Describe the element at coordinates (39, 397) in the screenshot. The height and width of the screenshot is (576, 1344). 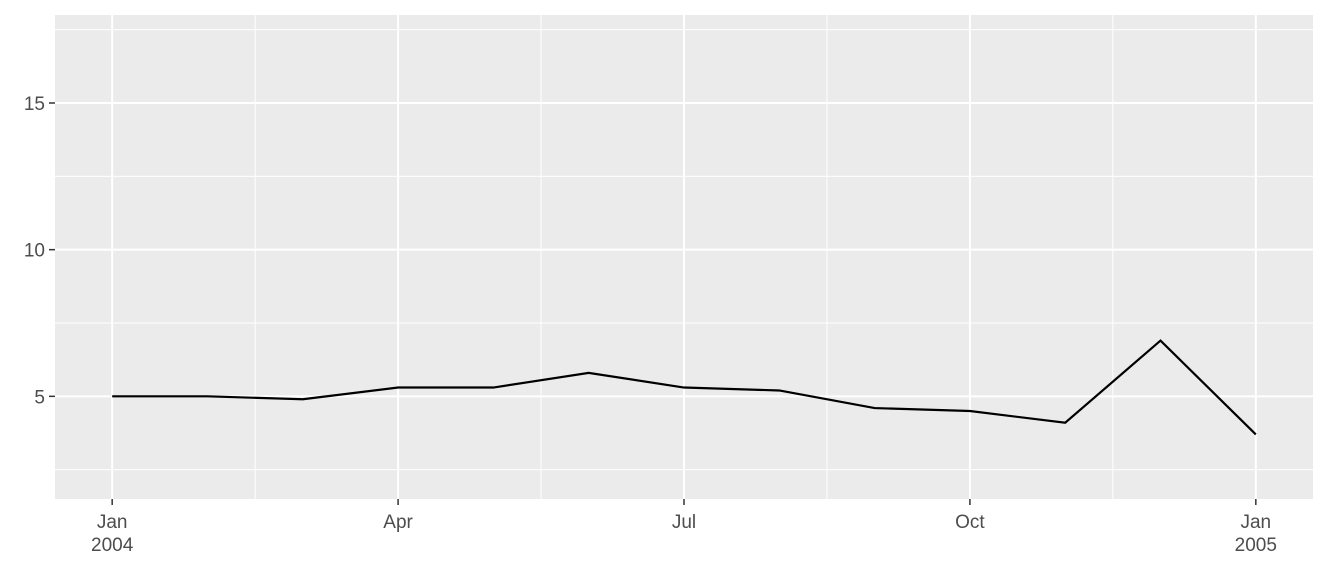
I see `y-tick-label: 5` at that location.